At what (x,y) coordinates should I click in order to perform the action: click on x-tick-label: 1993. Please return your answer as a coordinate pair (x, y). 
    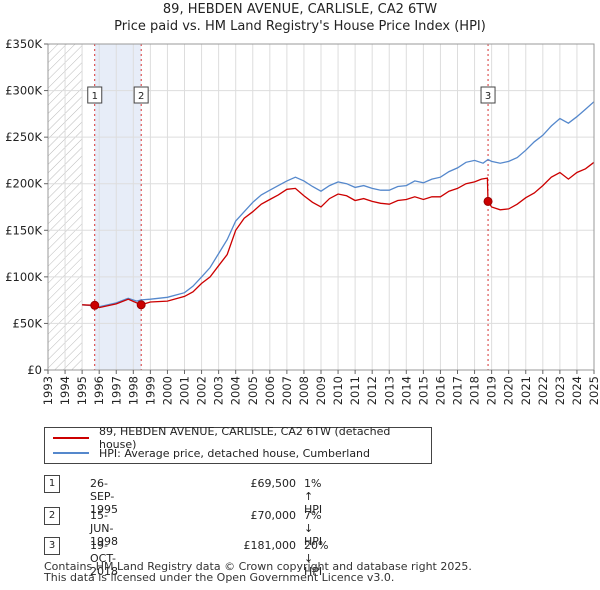
    Looking at the image, I should click on (48, 390).